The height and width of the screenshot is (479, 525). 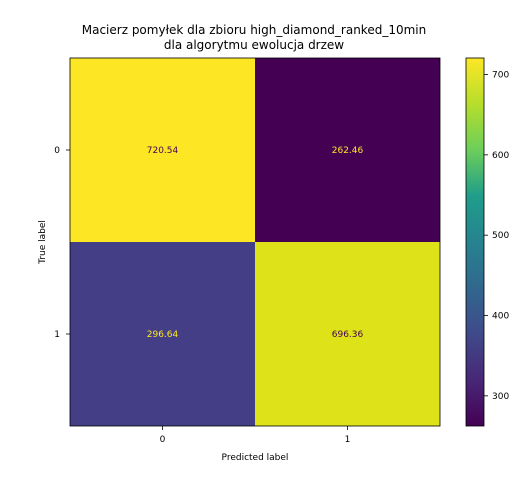 I want to click on colorbar-gradient, so click(x=475, y=242).